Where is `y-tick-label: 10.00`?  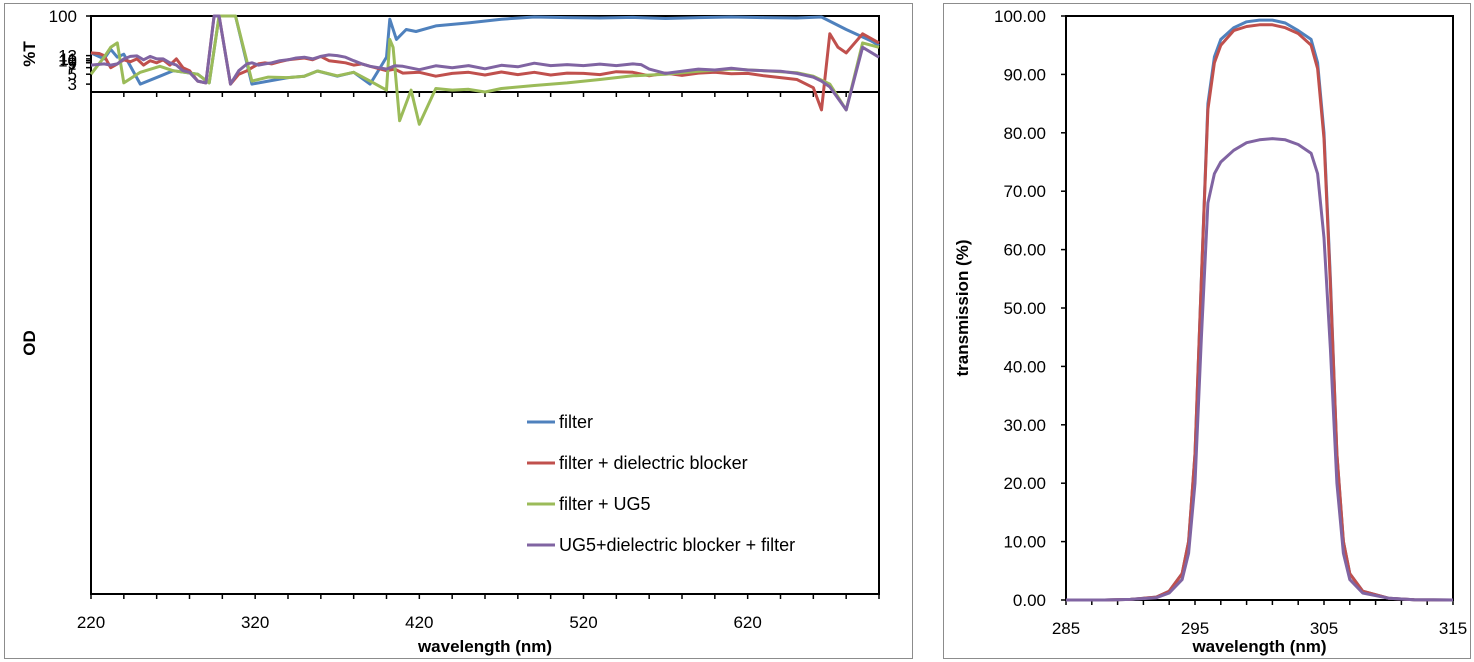
y-tick-label: 10.00 is located at coordinates (1024, 542).